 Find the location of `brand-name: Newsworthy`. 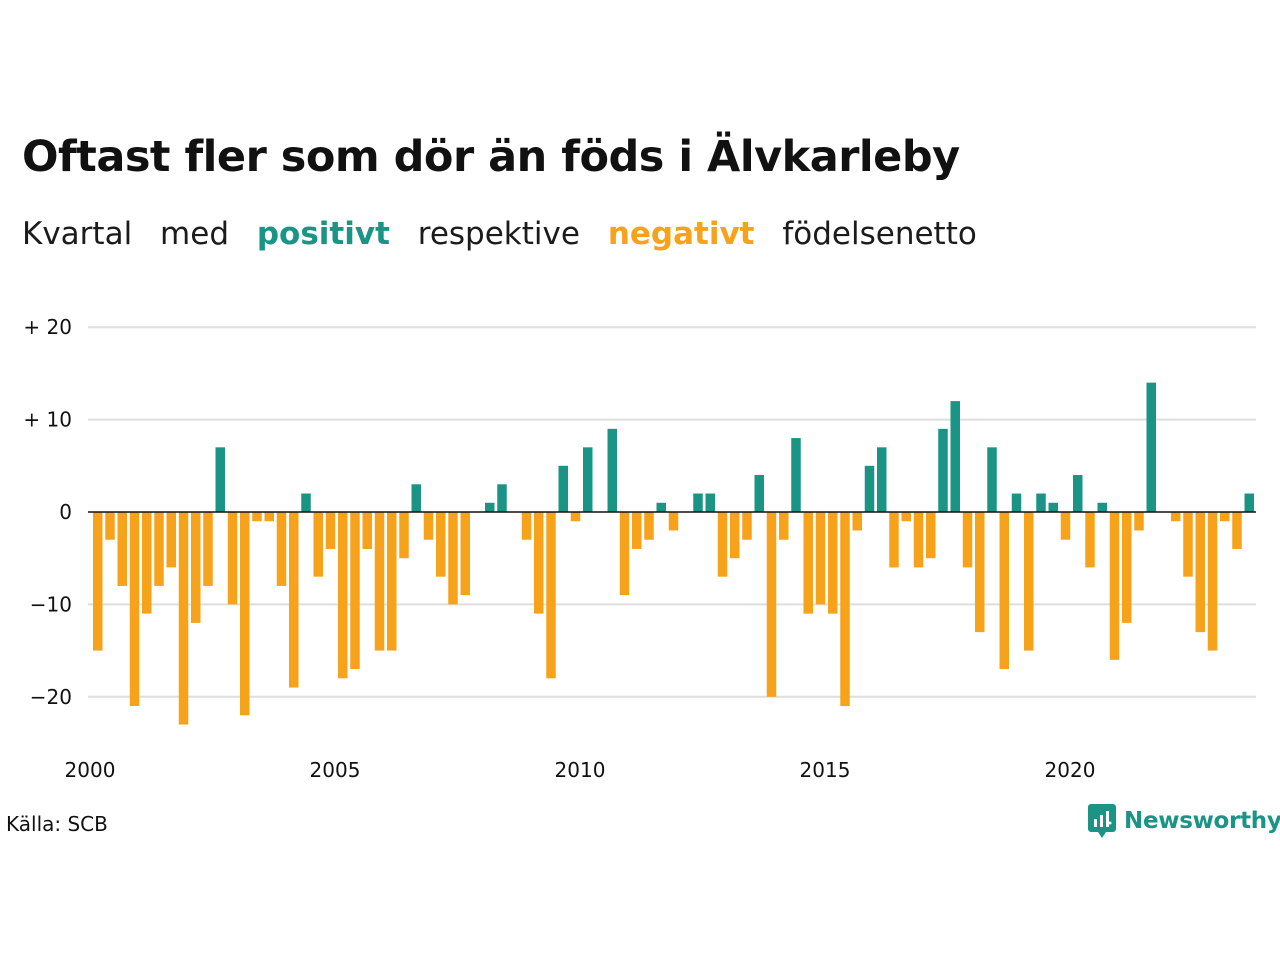

brand-name: Newsworthy is located at coordinates (1202, 821).